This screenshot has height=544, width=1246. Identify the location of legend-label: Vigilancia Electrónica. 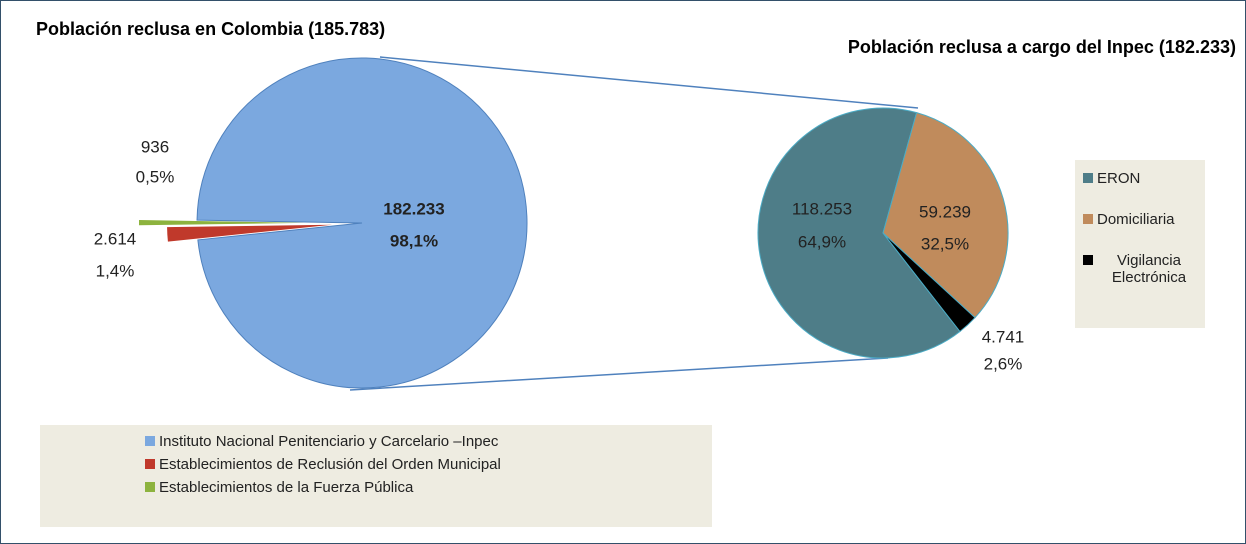
(1149, 269).